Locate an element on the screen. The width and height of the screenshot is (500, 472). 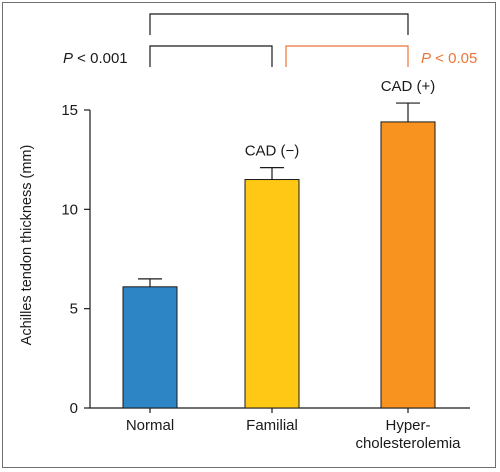
x-tick-label: cholesterolemia is located at coordinates (408, 443).